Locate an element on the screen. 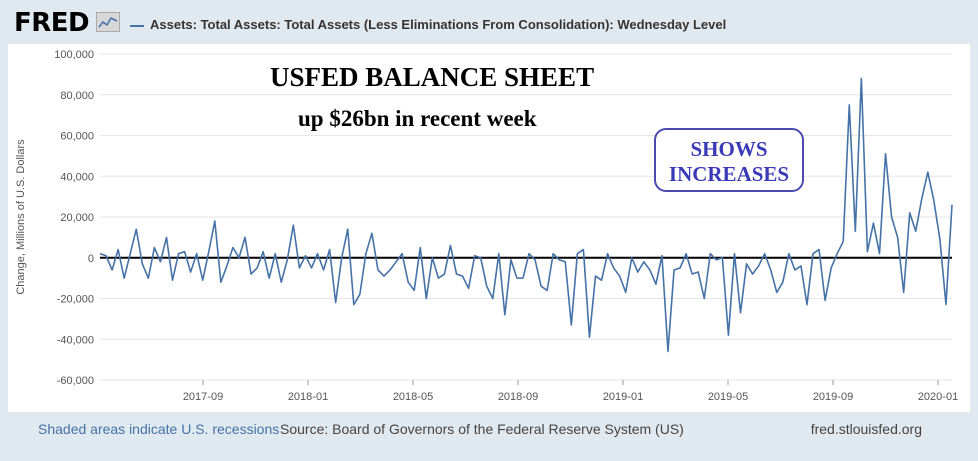 Image resolution: width=978 pixels, height=461 pixels. y-tick-label: 40,000 is located at coordinates (77, 177).